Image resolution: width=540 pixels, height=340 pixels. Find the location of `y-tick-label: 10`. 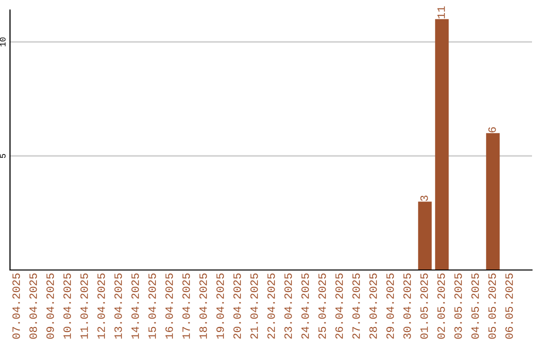

y-tick-label: 10 is located at coordinates (3, 41).